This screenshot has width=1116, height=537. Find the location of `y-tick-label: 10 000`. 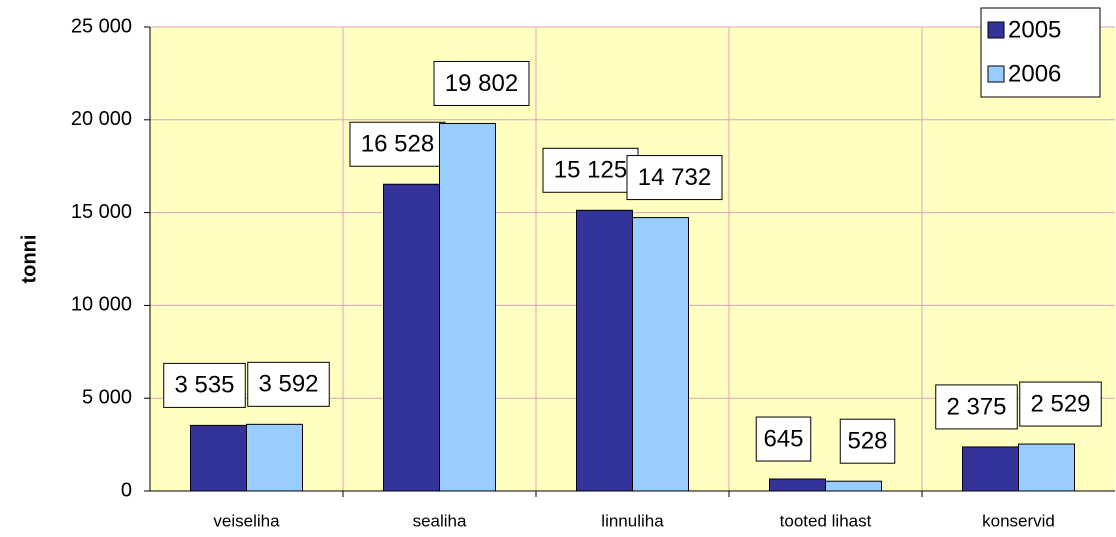

y-tick-label: 10 000 is located at coordinates (101, 305).